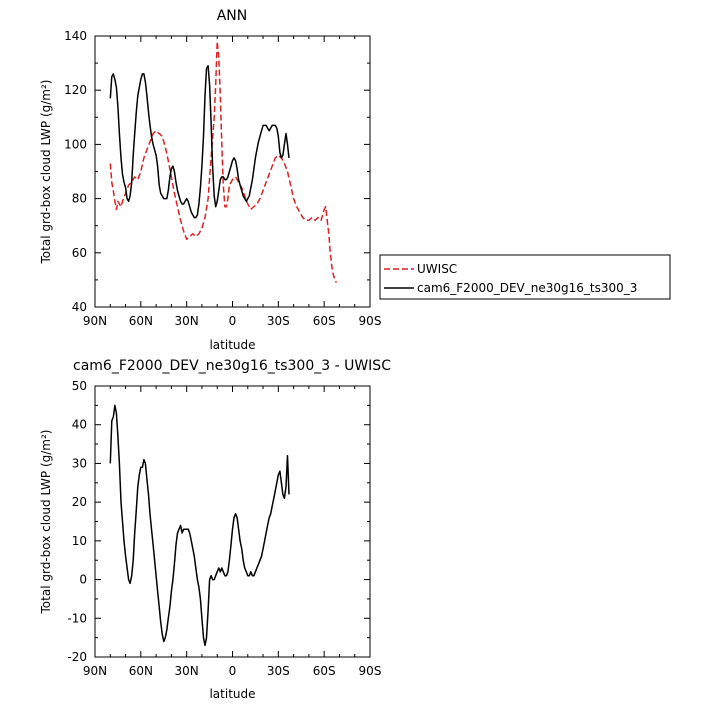 This screenshot has width=708, height=708. What do you see at coordinates (75, 36) in the screenshot?
I see `y-tick-label: 140` at bounding box center [75, 36].